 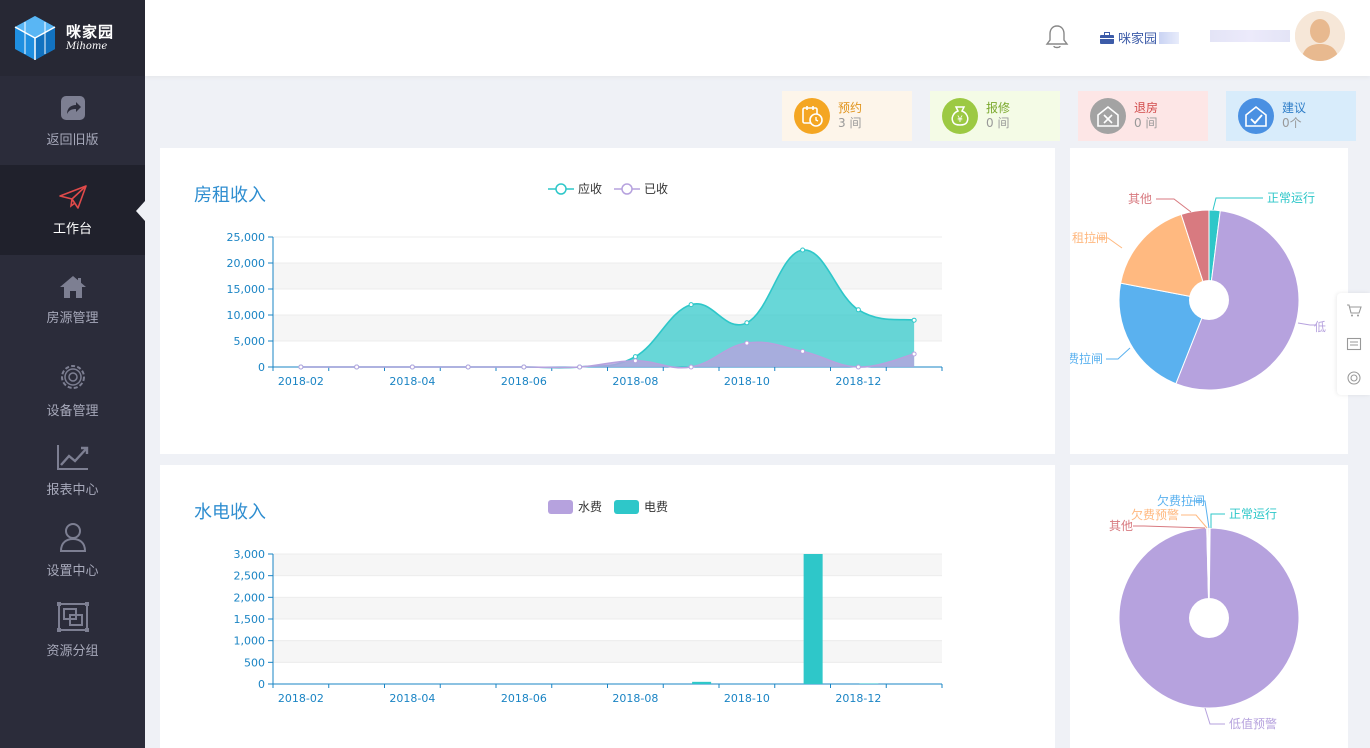 I want to click on sidebar-item-label: 返回旧版, so click(x=72, y=140).